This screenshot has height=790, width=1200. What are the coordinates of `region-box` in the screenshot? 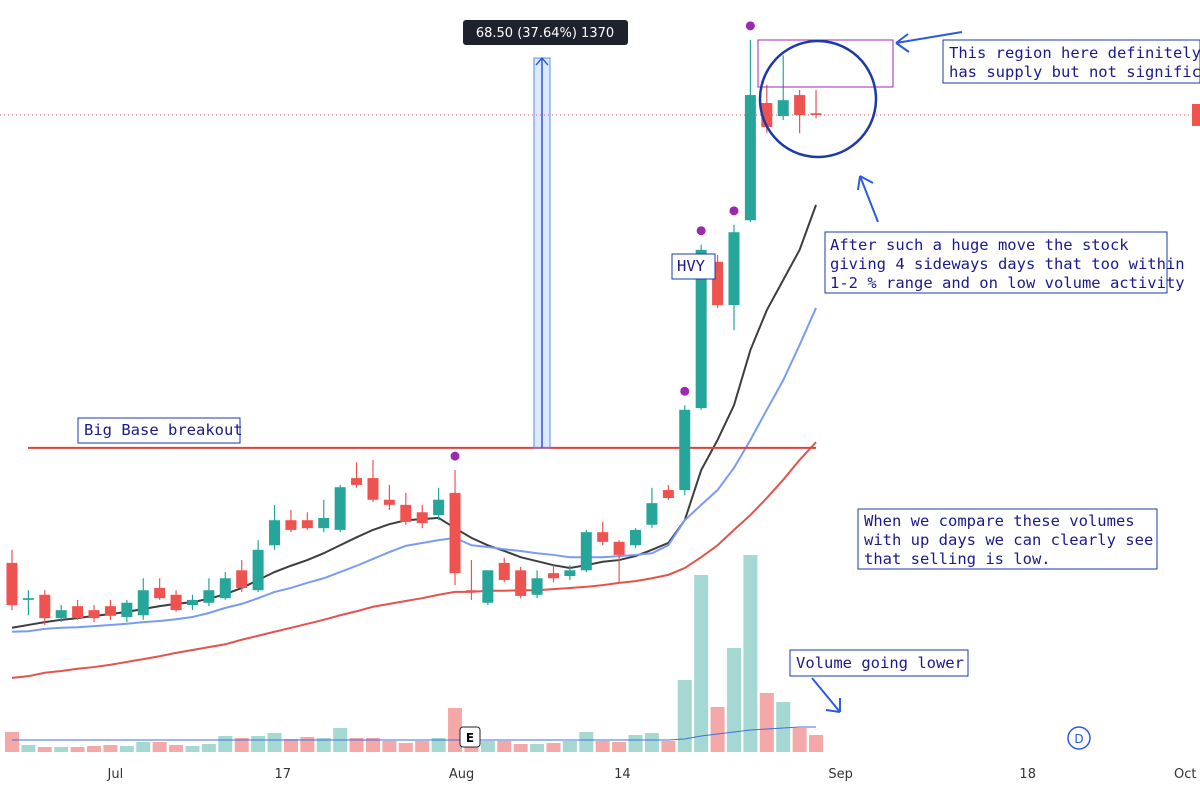 It's located at (825, 63).